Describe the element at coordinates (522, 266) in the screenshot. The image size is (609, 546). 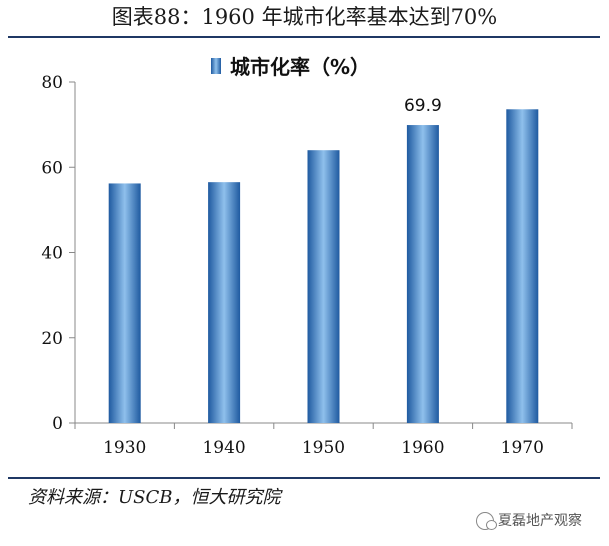
I see `bar-1970` at that location.